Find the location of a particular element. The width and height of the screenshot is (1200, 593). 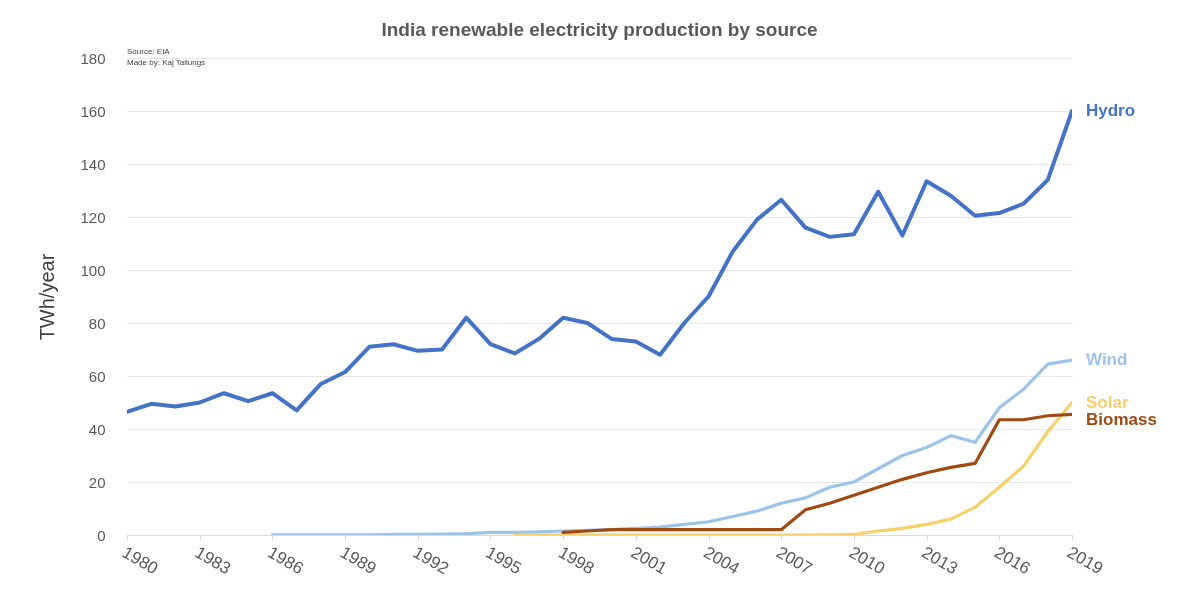

x-tick-label: 1992 is located at coordinates (431, 560).